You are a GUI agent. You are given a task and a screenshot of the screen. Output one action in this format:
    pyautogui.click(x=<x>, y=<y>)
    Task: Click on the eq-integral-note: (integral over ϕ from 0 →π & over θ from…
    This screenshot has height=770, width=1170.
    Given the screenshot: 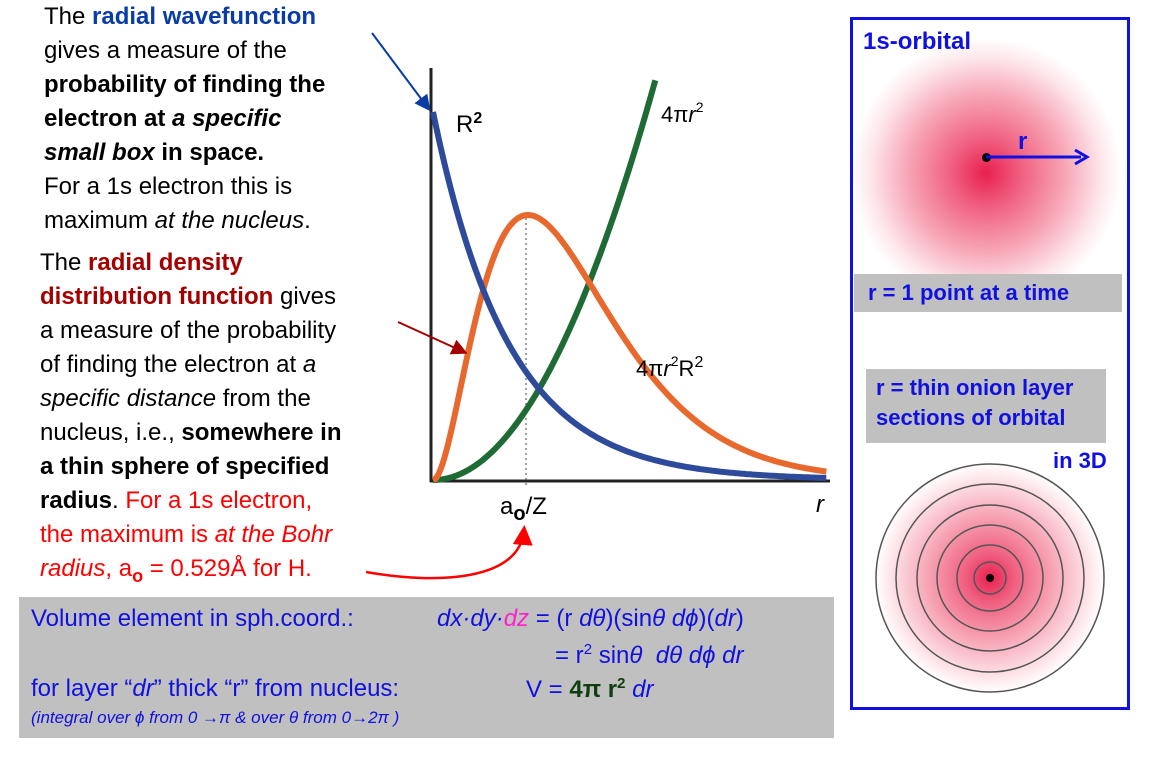 What is the action you would take?
    pyautogui.click(x=215, y=717)
    